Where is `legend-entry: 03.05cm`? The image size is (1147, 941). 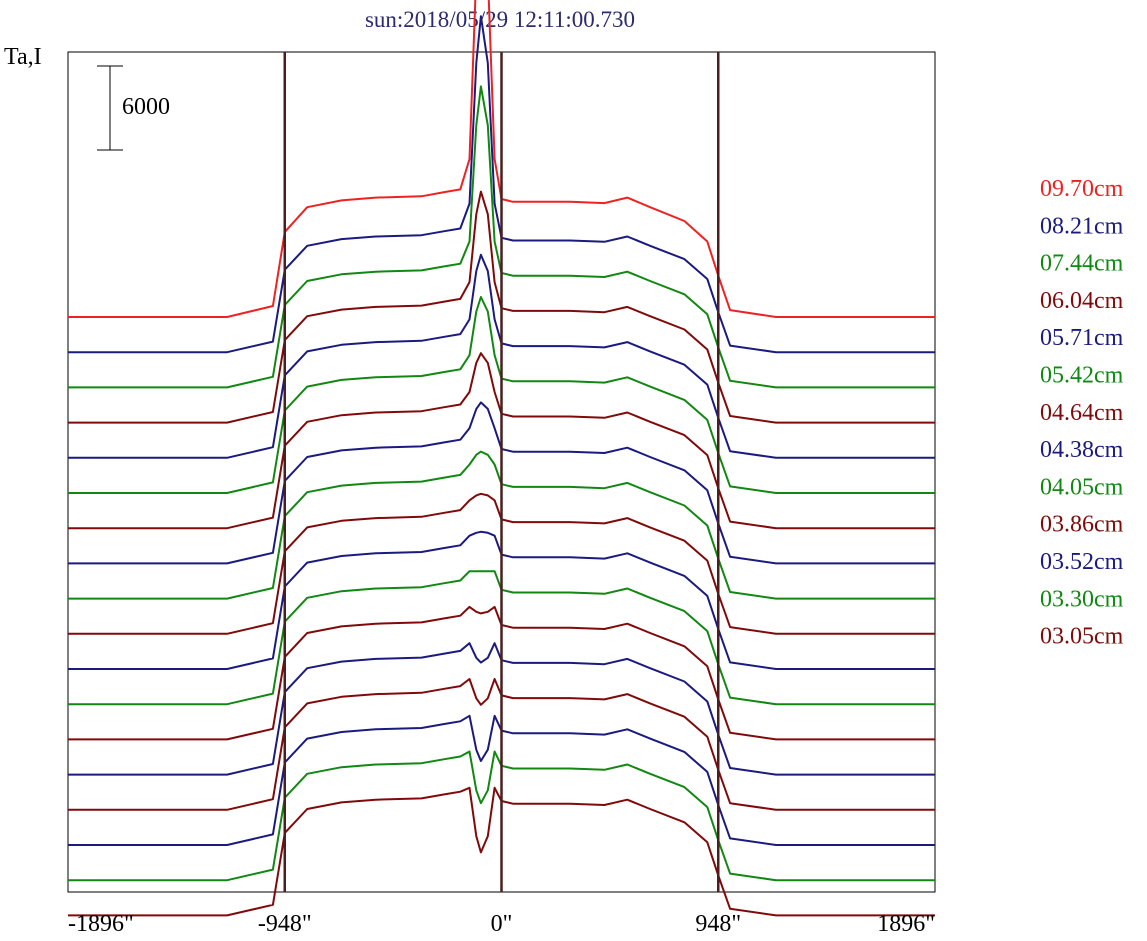 legend-entry: 03.05cm is located at coordinates (1082, 637).